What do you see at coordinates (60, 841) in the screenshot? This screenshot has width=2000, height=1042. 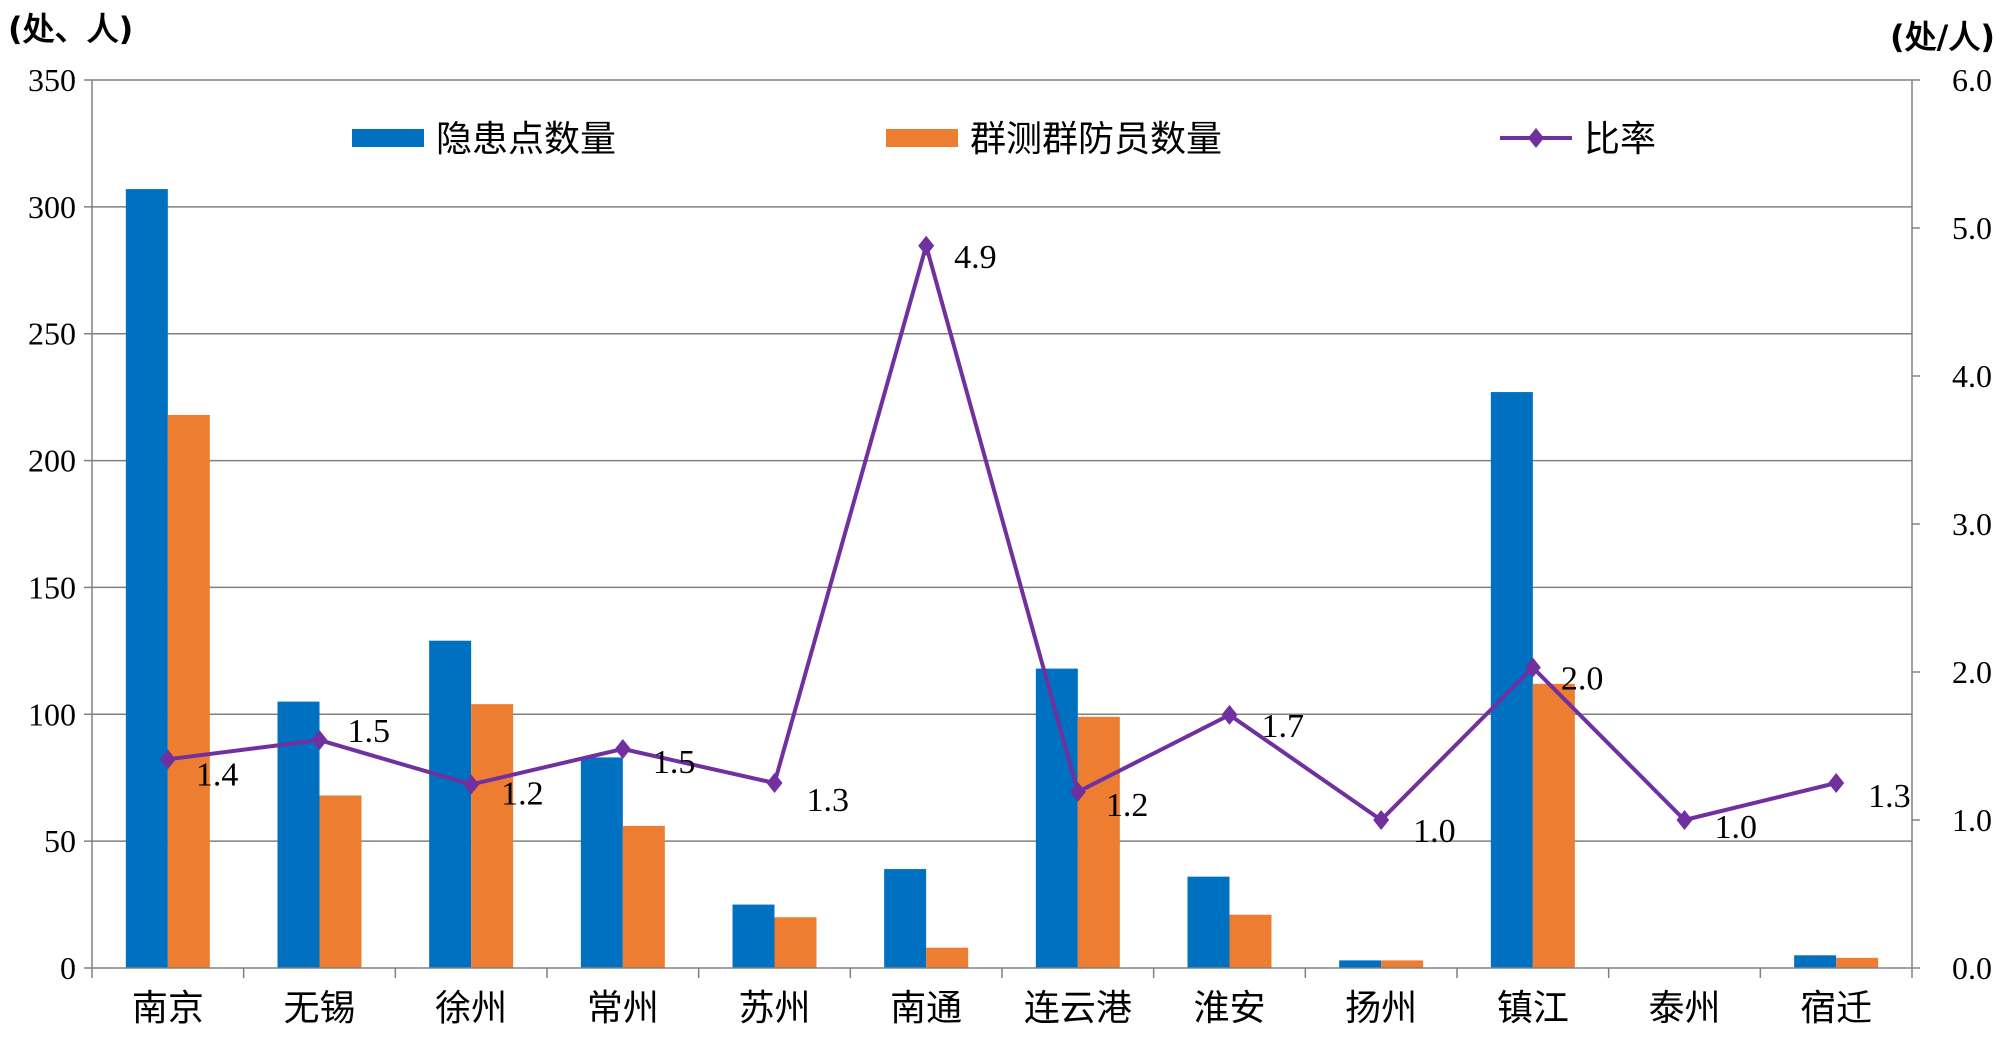 I see `left-tick-label: 50` at bounding box center [60, 841].